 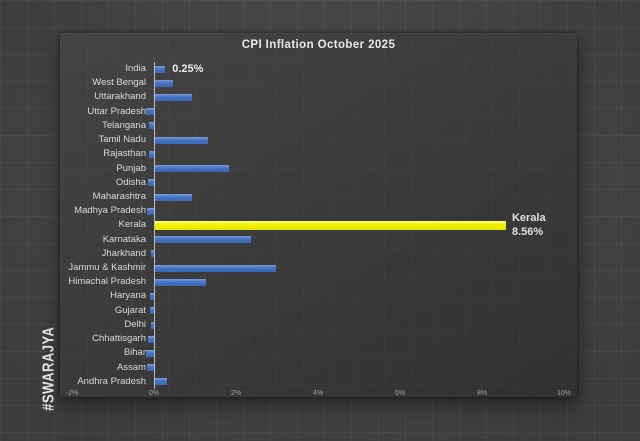 I want to click on x-tick-label: 0%, so click(x=154, y=393).